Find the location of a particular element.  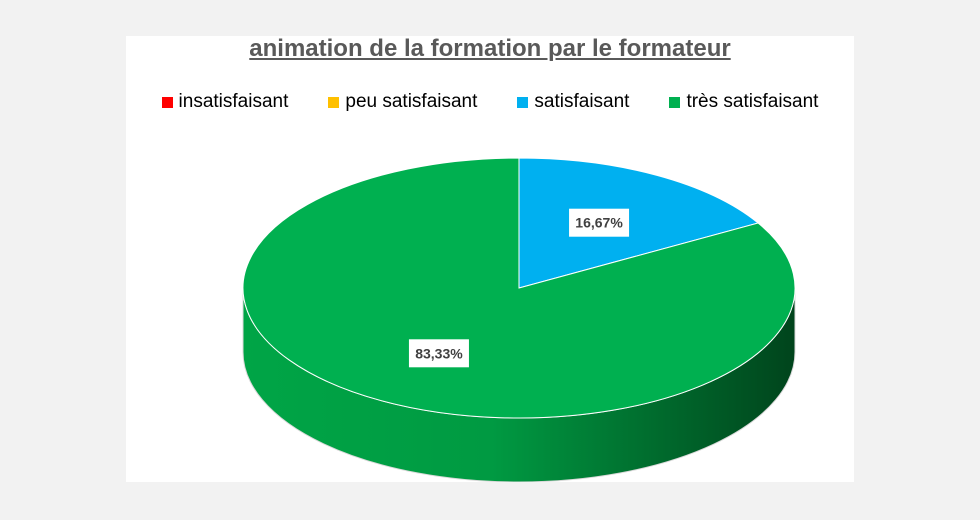

pie-slice-satisfaisant is located at coordinates (639, 223).